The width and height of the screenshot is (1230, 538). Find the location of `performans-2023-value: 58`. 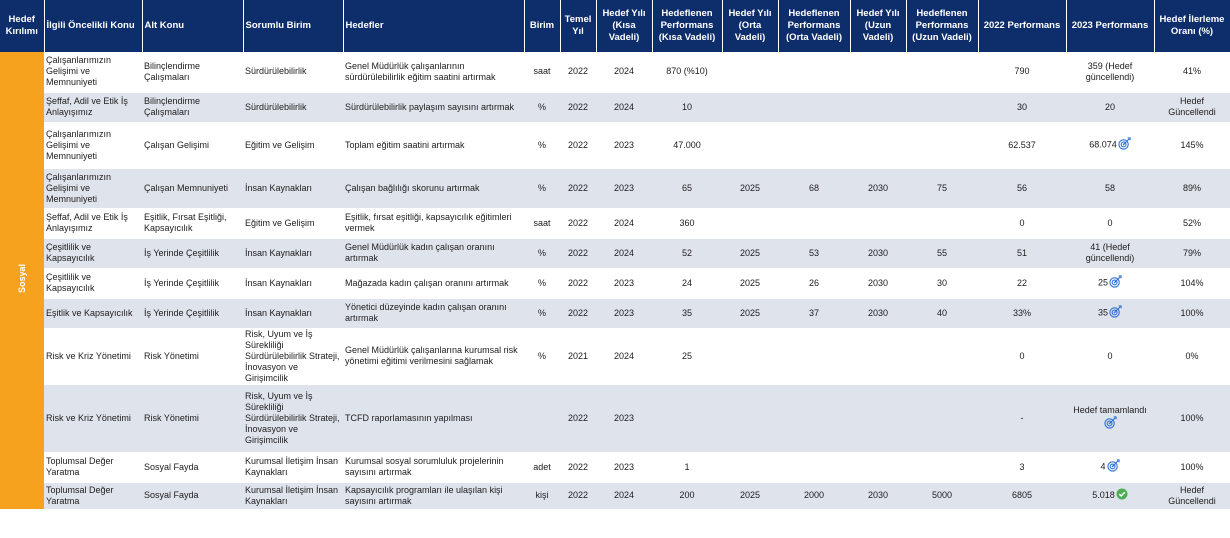

performans-2023-value: 58 is located at coordinates (1109, 187).